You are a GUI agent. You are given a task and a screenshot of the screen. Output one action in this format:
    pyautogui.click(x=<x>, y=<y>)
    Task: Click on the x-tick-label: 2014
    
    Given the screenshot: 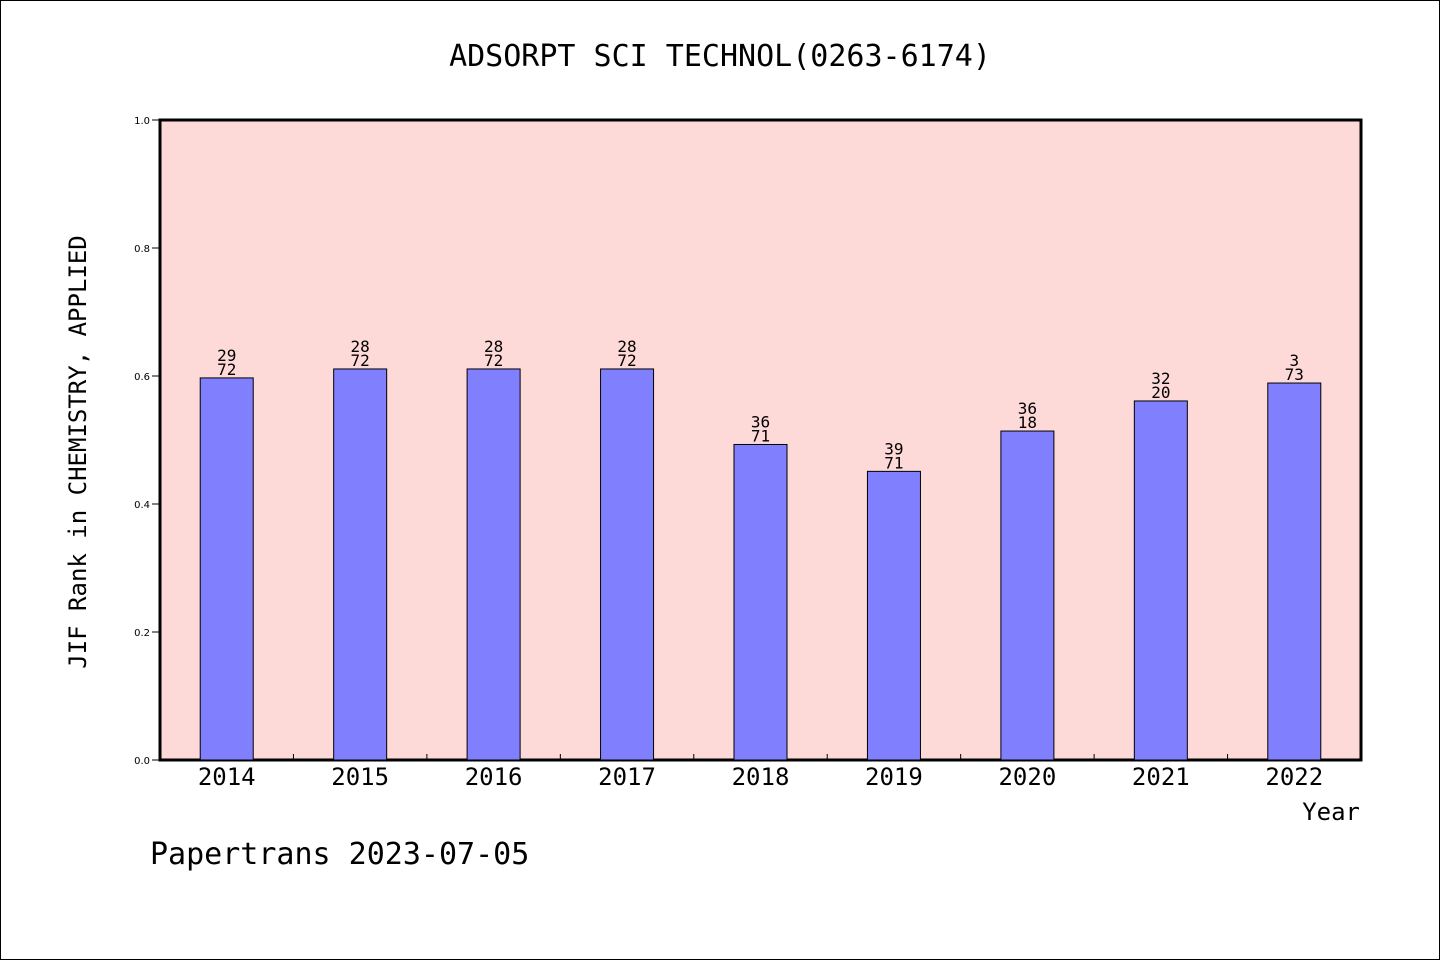 What is the action you would take?
    pyautogui.click(x=227, y=777)
    